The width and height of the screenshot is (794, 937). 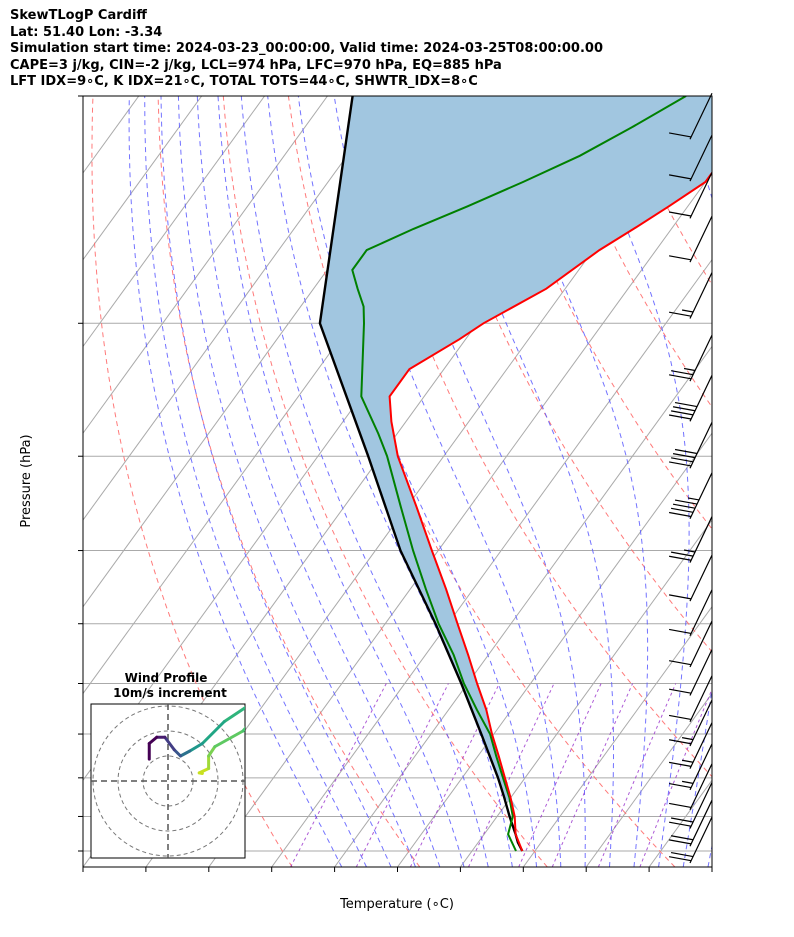 I want to click on wind-barbs, so click(x=690, y=478).